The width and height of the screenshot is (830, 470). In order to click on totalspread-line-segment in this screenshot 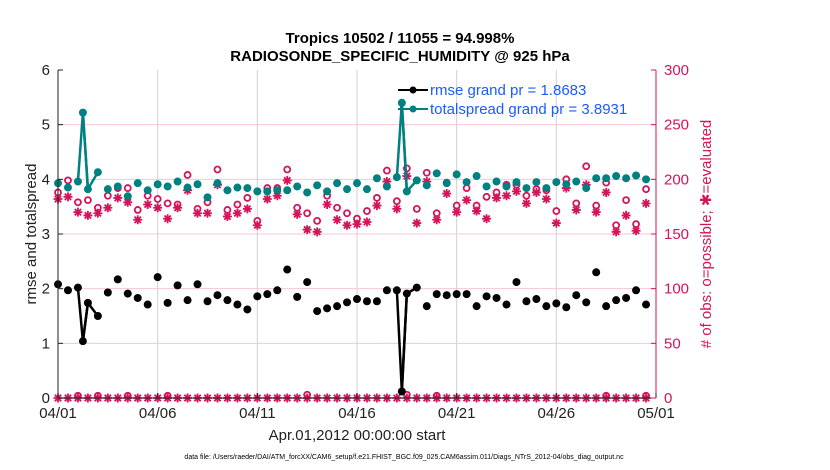, I will do `click(85, 151)`.